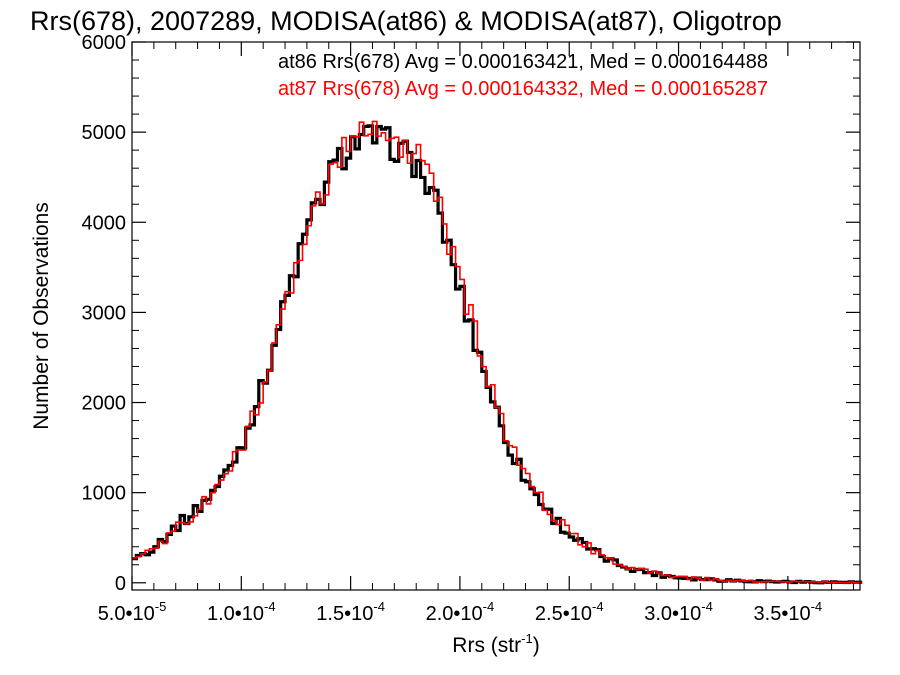 The height and width of the screenshot is (675, 900). I want to click on y-tick-label: 3000, so click(104, 313).